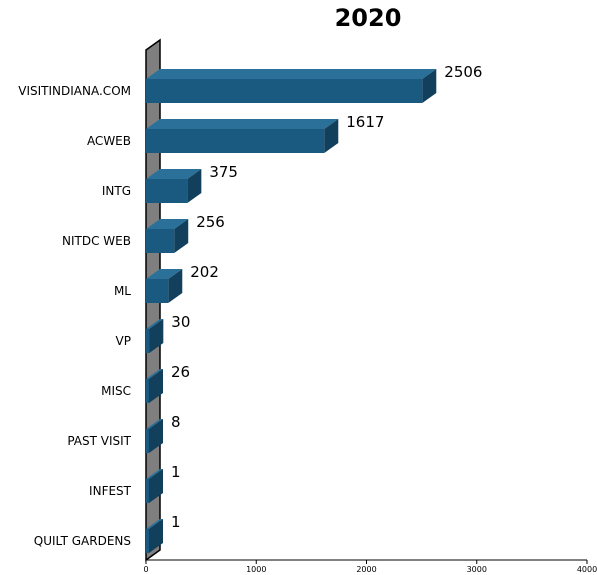  What do you see at coordinates (145, 569) in the screenshot?
I see `x-tick-label: 0` at bounding box center [145, 569].